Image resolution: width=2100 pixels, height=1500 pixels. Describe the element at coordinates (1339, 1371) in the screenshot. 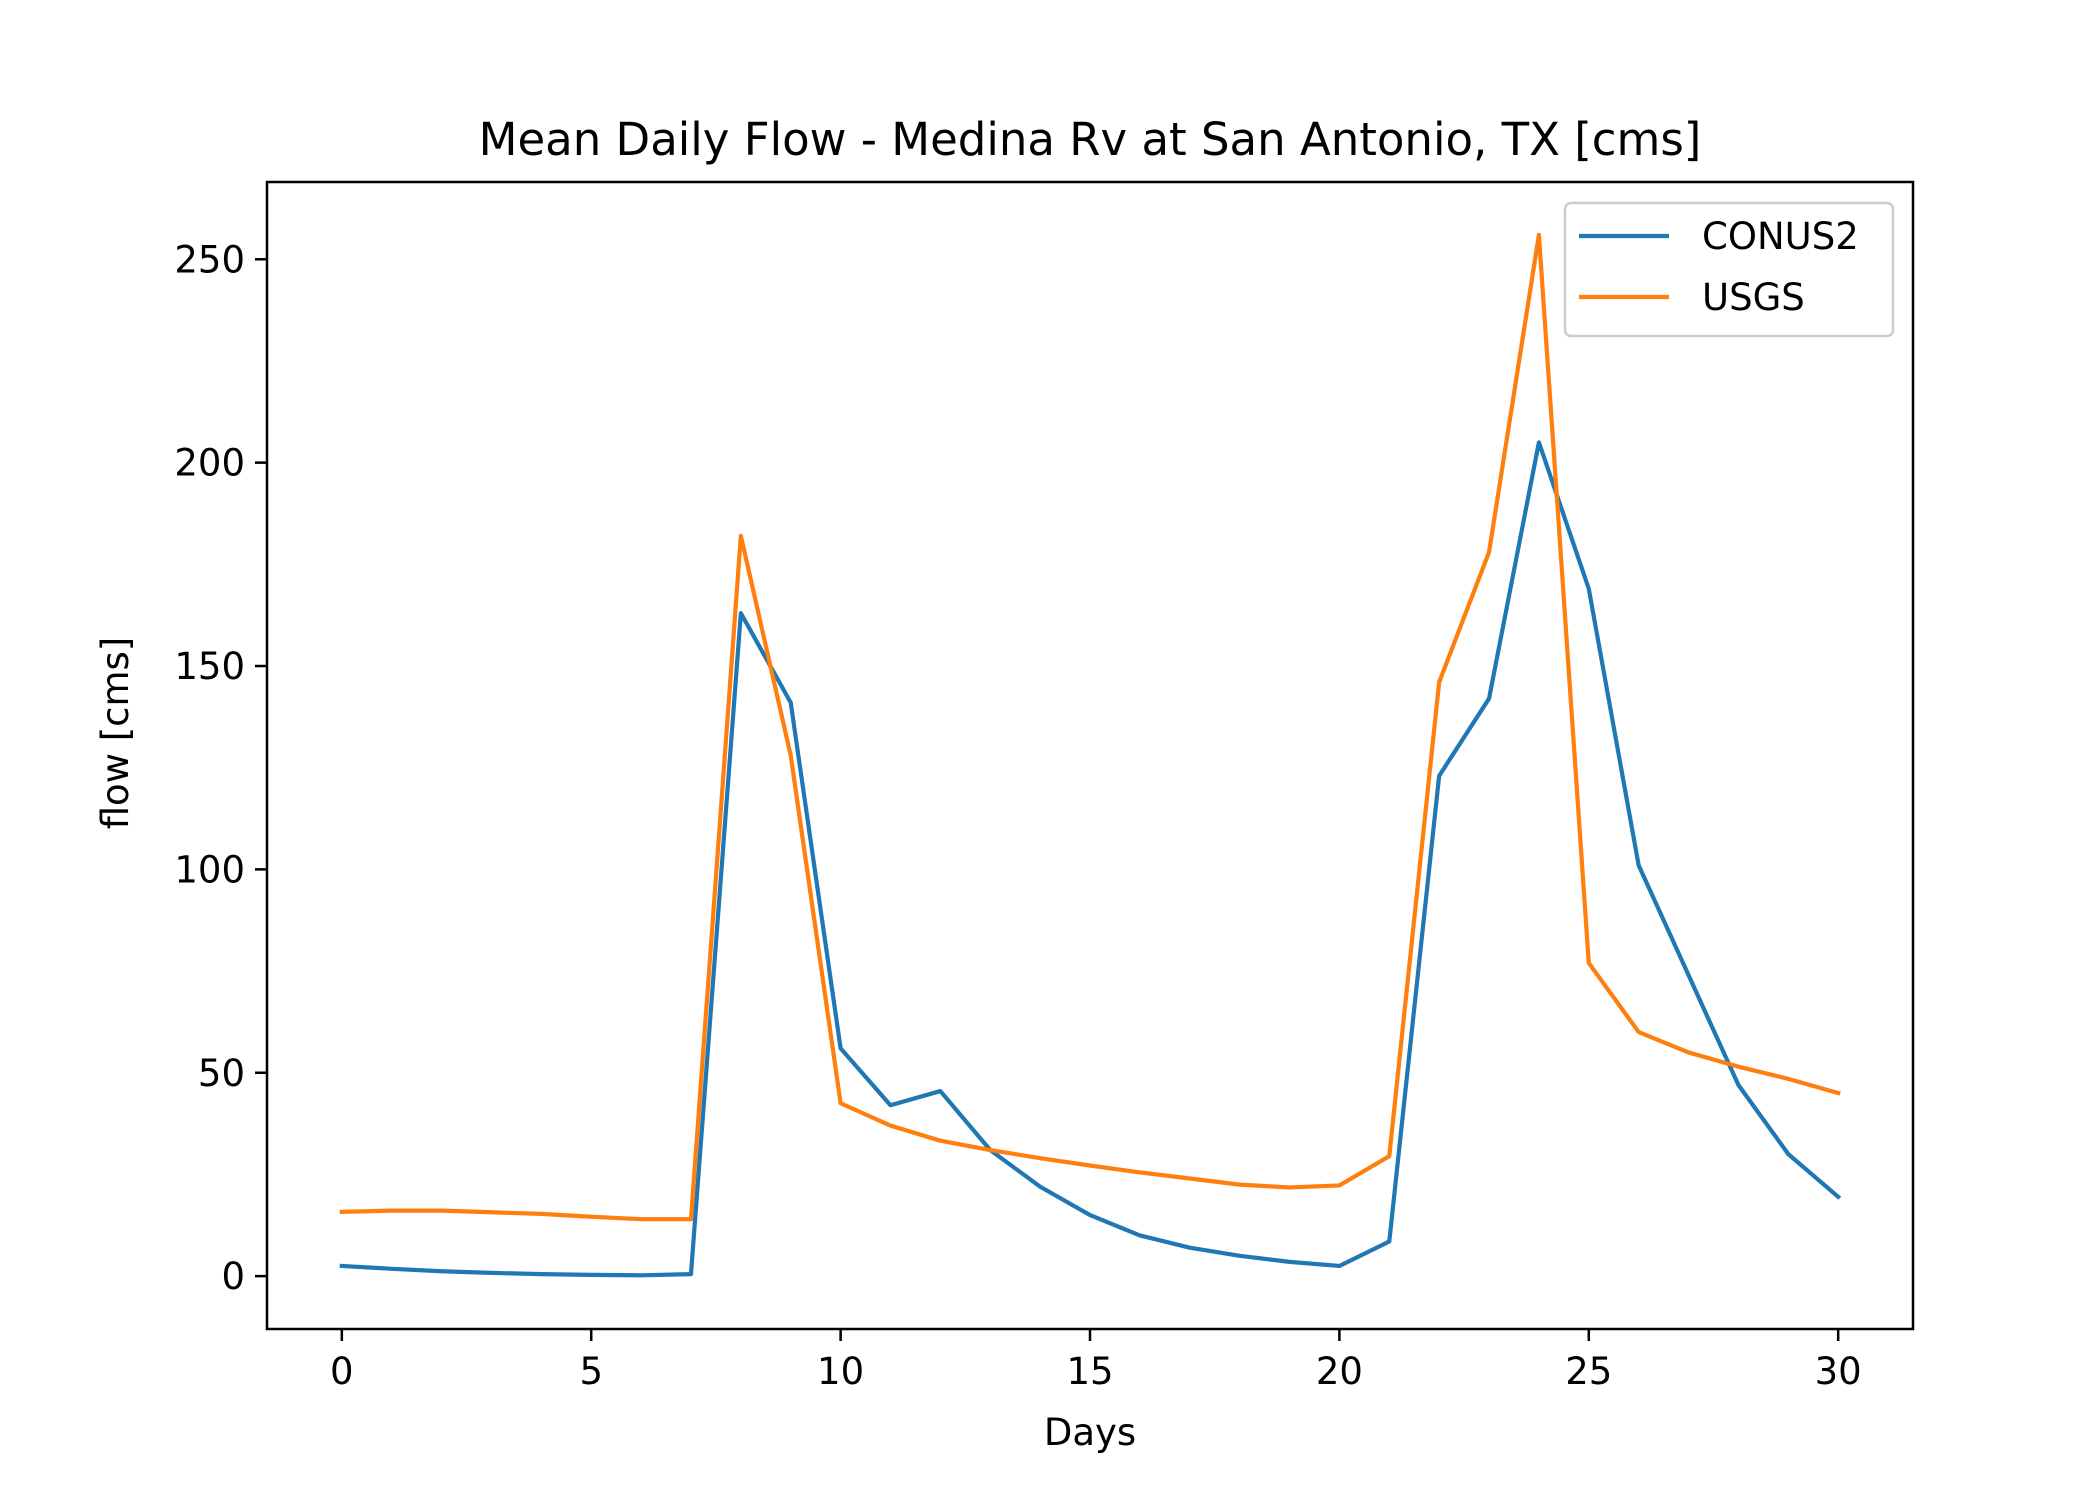

I see `x-tick-label: 20` at that location.